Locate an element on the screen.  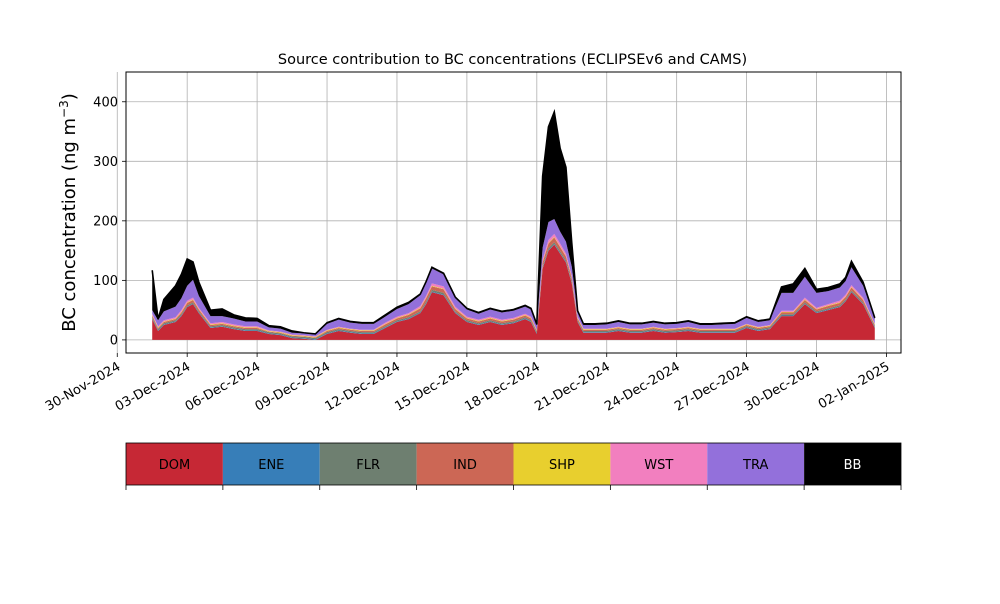
y-axis: 0 100 200 300 400 is located at coordinates (109, 221).